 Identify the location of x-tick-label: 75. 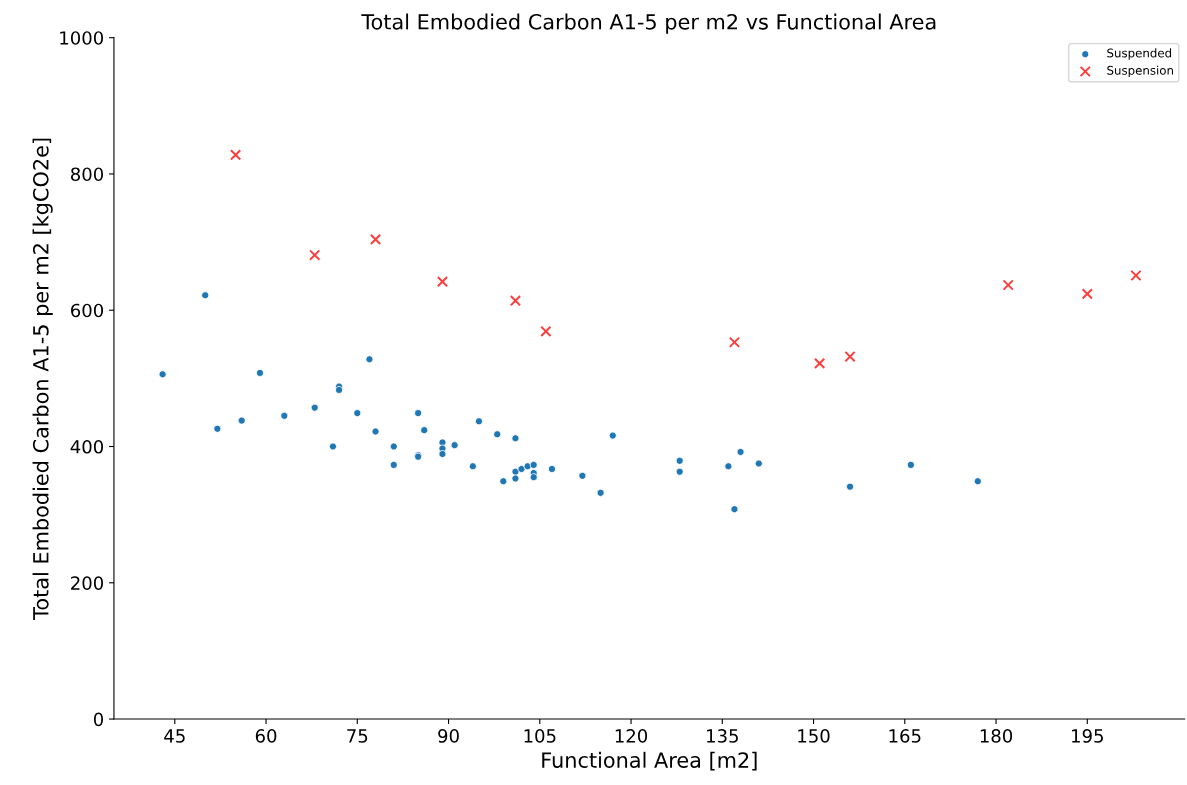
(357, 736).